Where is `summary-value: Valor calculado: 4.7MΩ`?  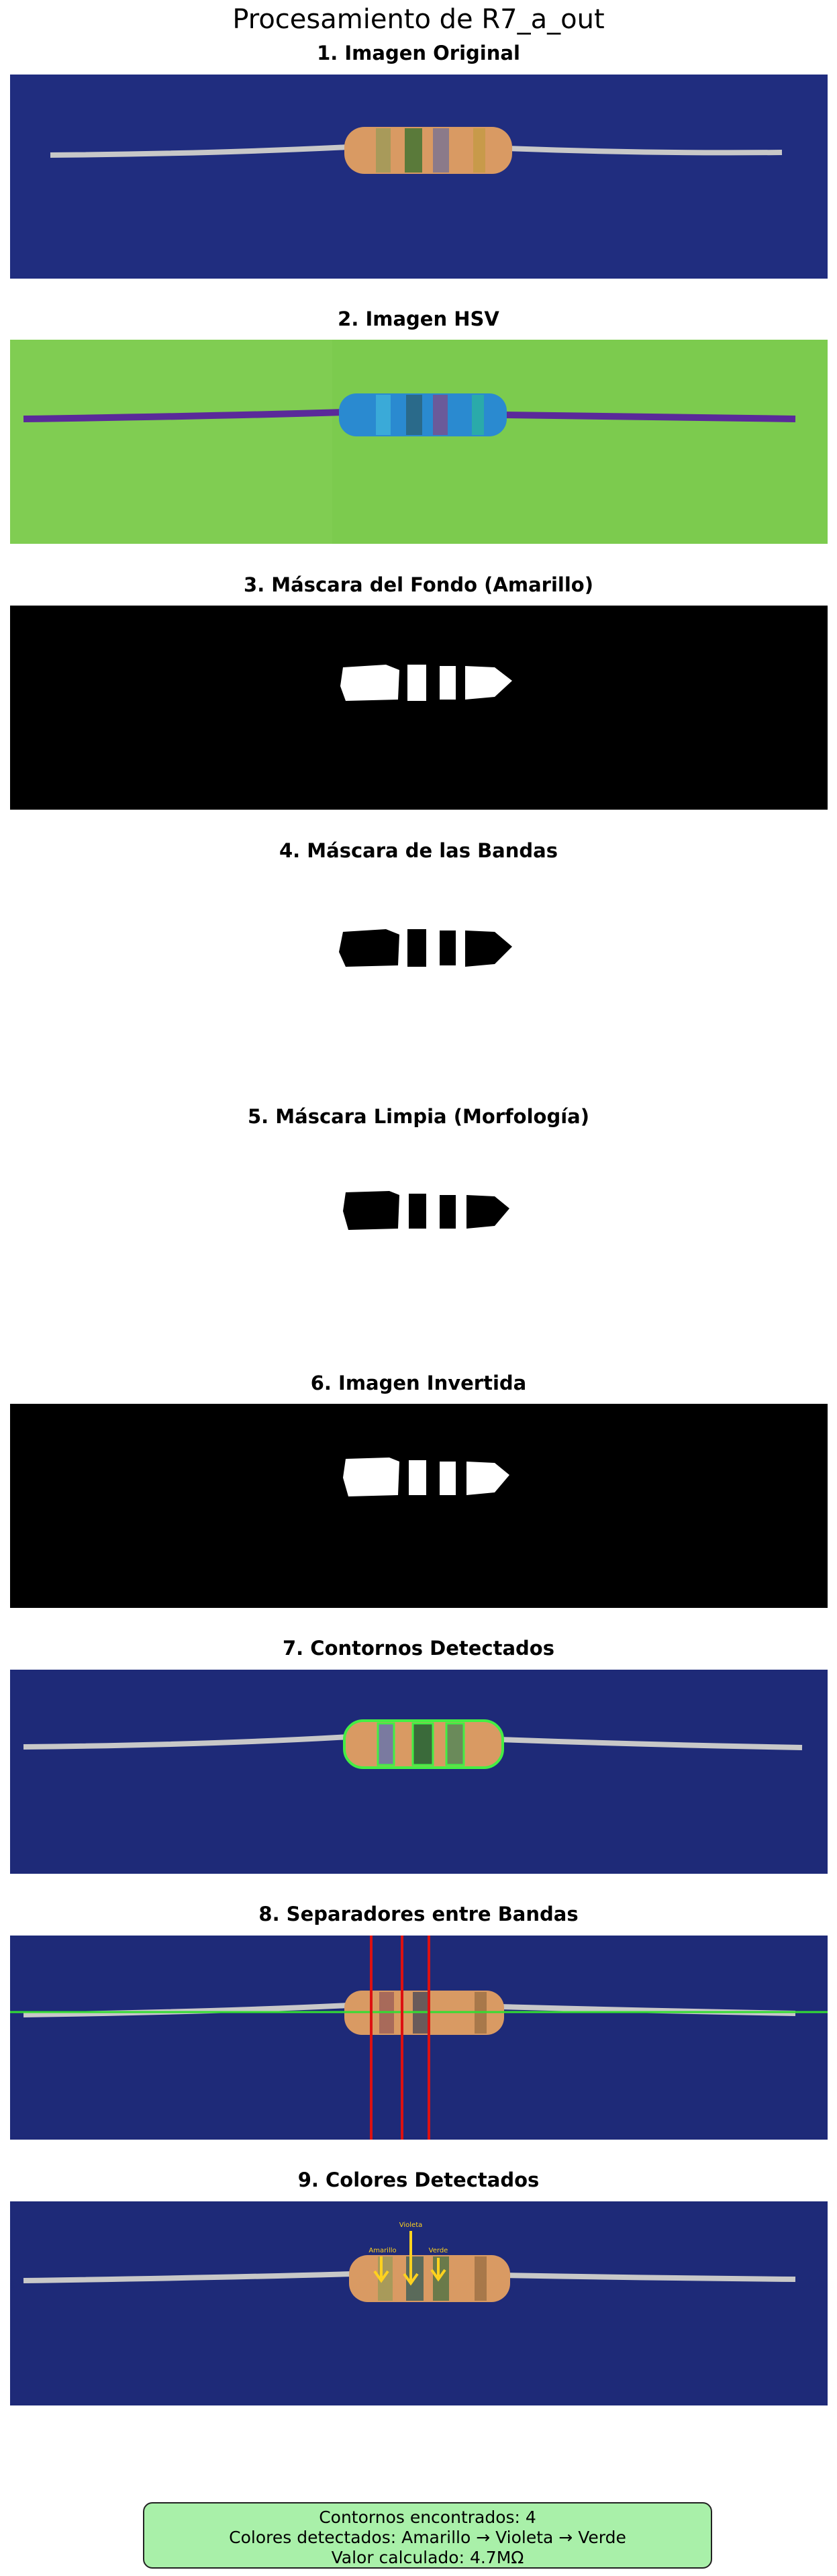 summary-value: Valor calculado: 4.7MΩ is located at coordinates (427, 2557).